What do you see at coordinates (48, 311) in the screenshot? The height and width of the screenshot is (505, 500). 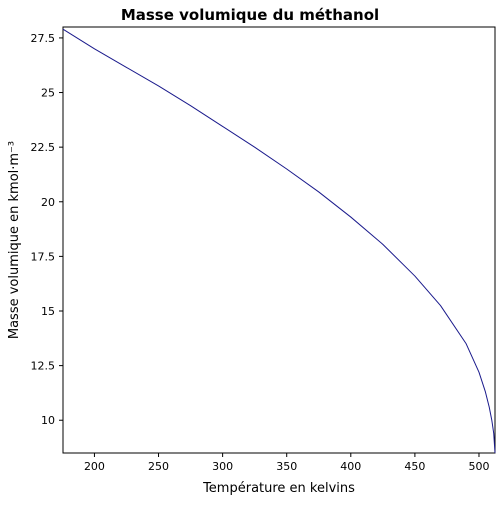 I see `y-tick-label: 15` at bounding box center [48, 311].